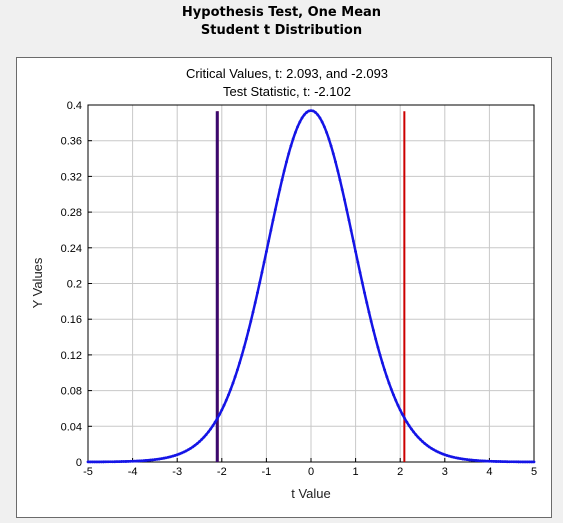 This screenshot has width=563, height=523. Describe the element at coordinates (311, 493) in the screenshot. I see `x-axis-label: t Value` at that location.